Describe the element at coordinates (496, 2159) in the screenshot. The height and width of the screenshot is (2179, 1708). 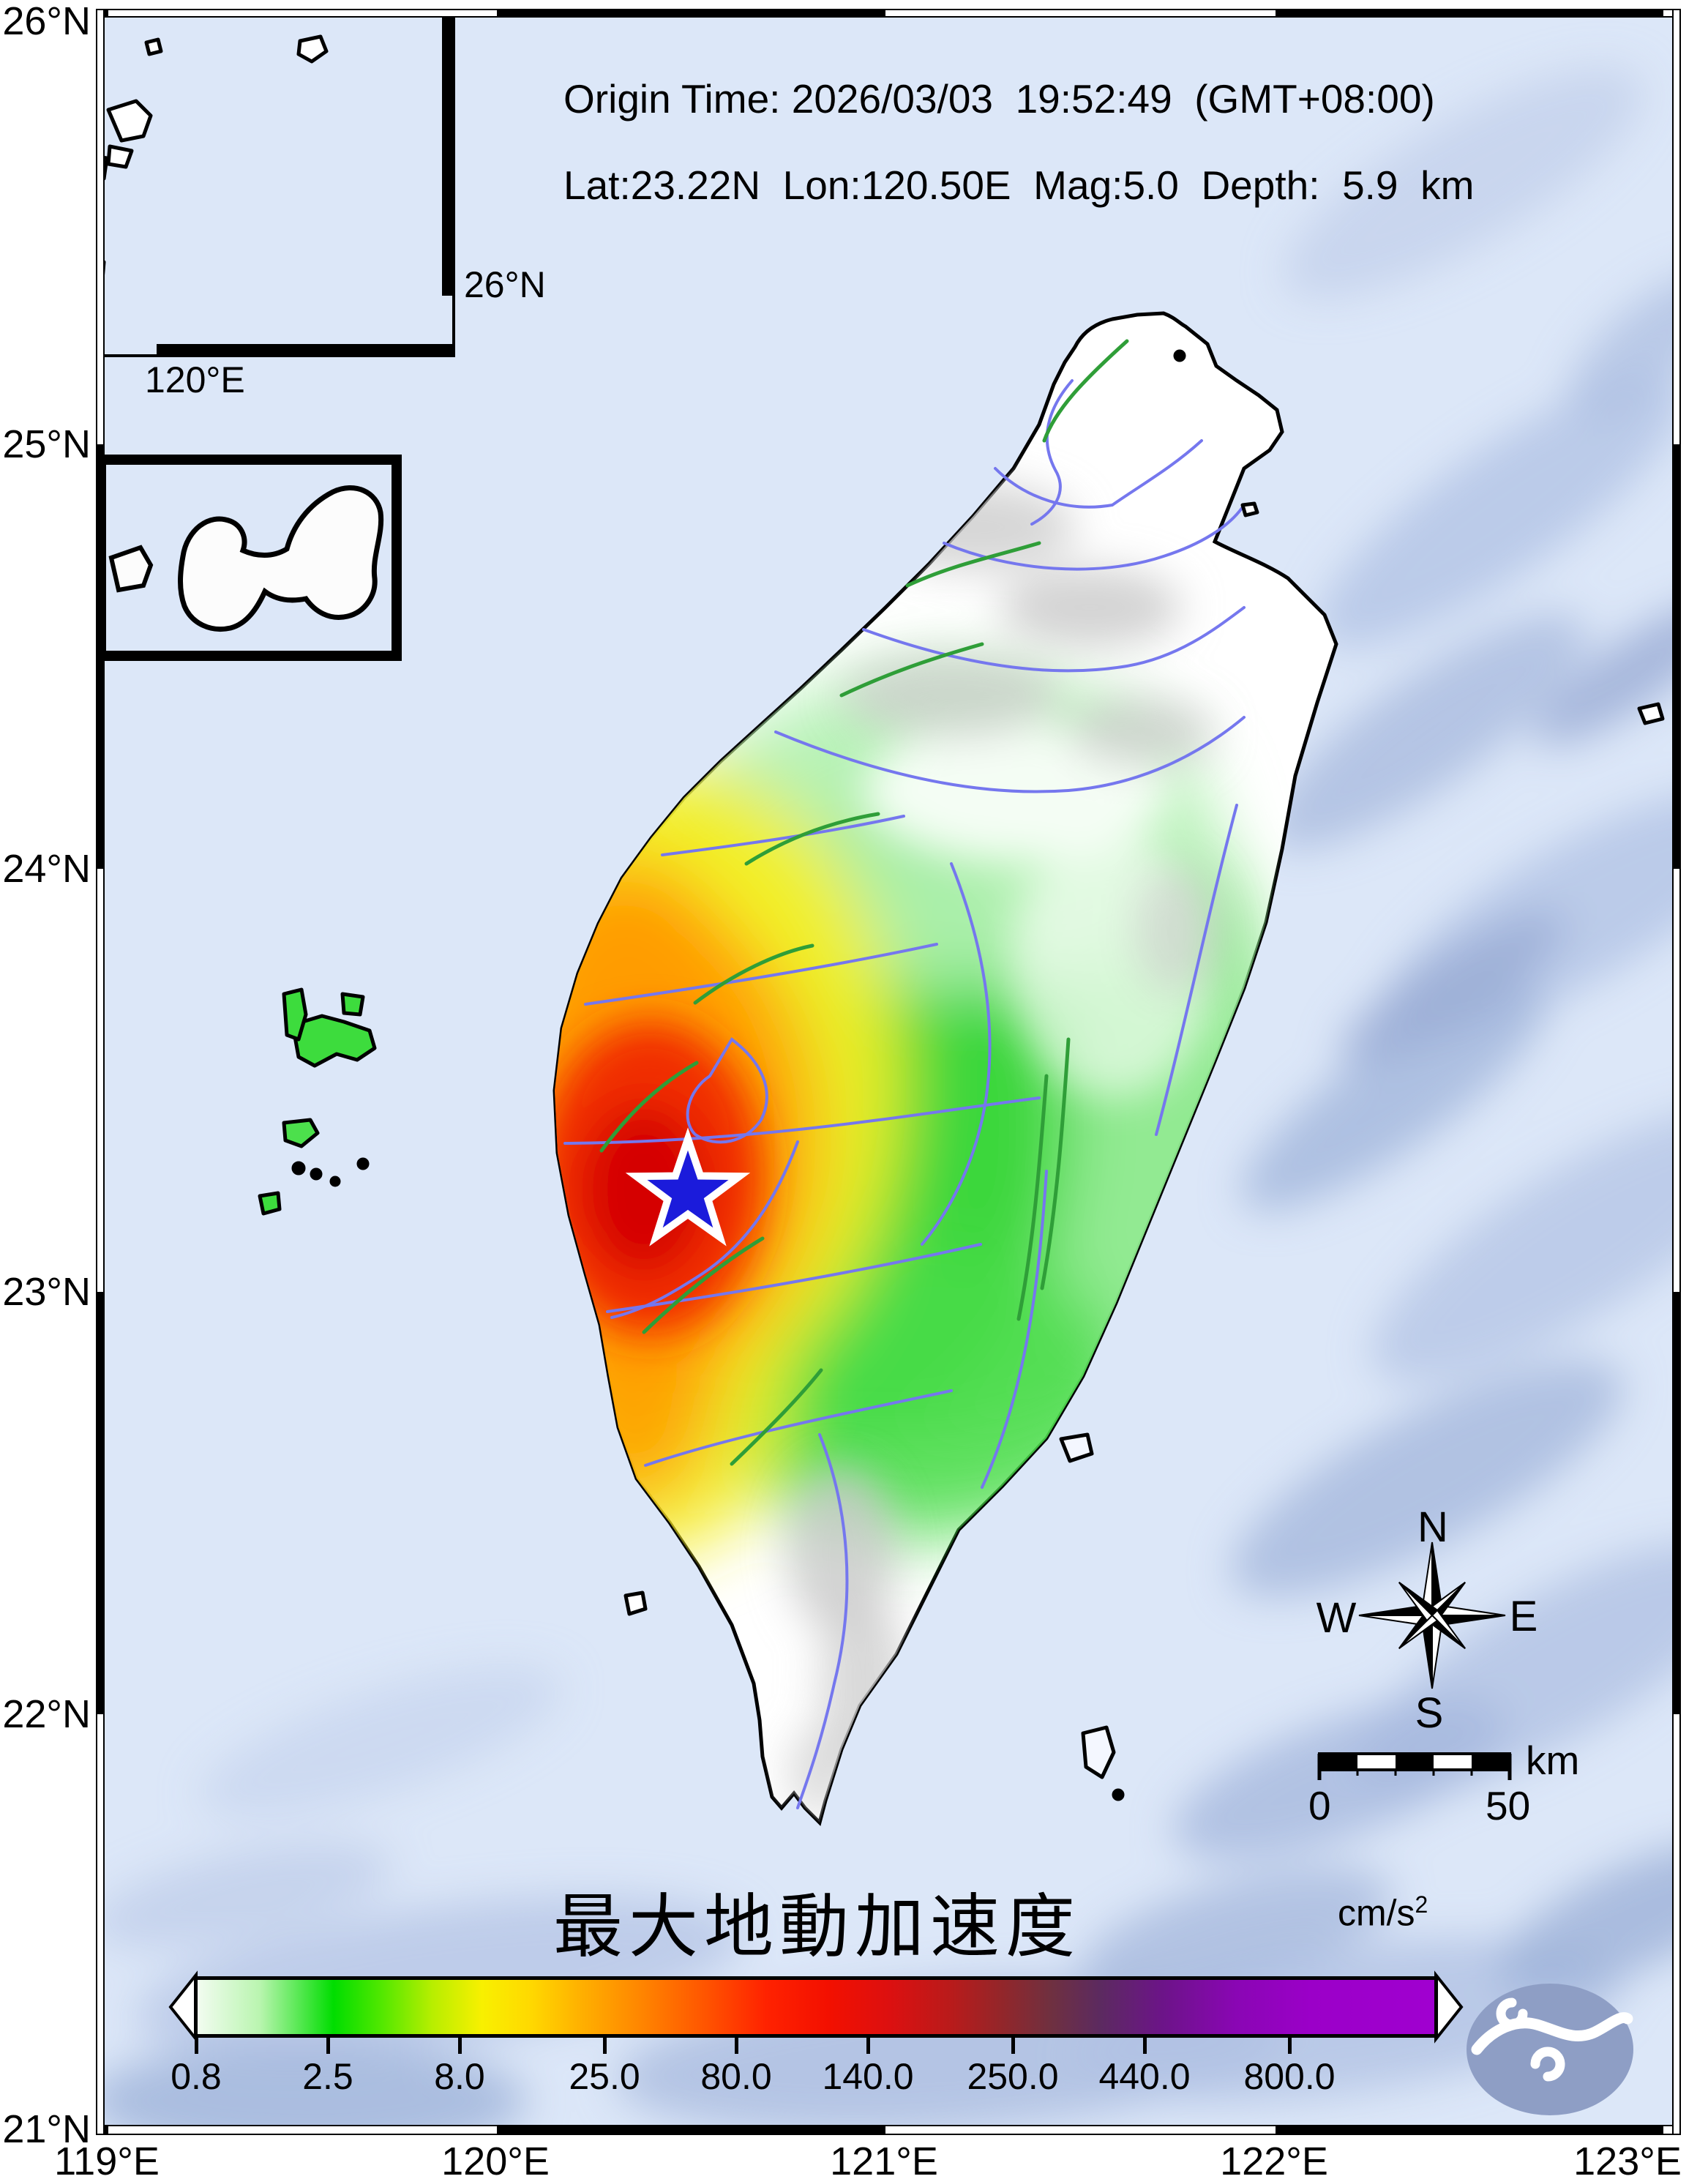
I see `lon-label-120e: 120°E` at that location.